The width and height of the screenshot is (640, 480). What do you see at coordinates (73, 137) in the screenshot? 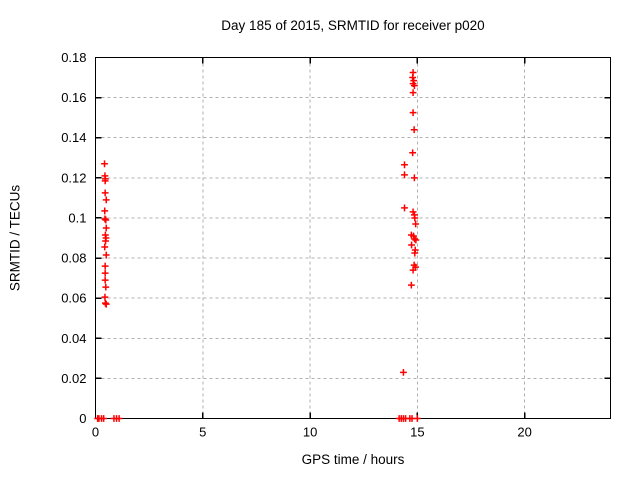
I see `y-tick-label: 0.14` at bounding box center [73, 137].